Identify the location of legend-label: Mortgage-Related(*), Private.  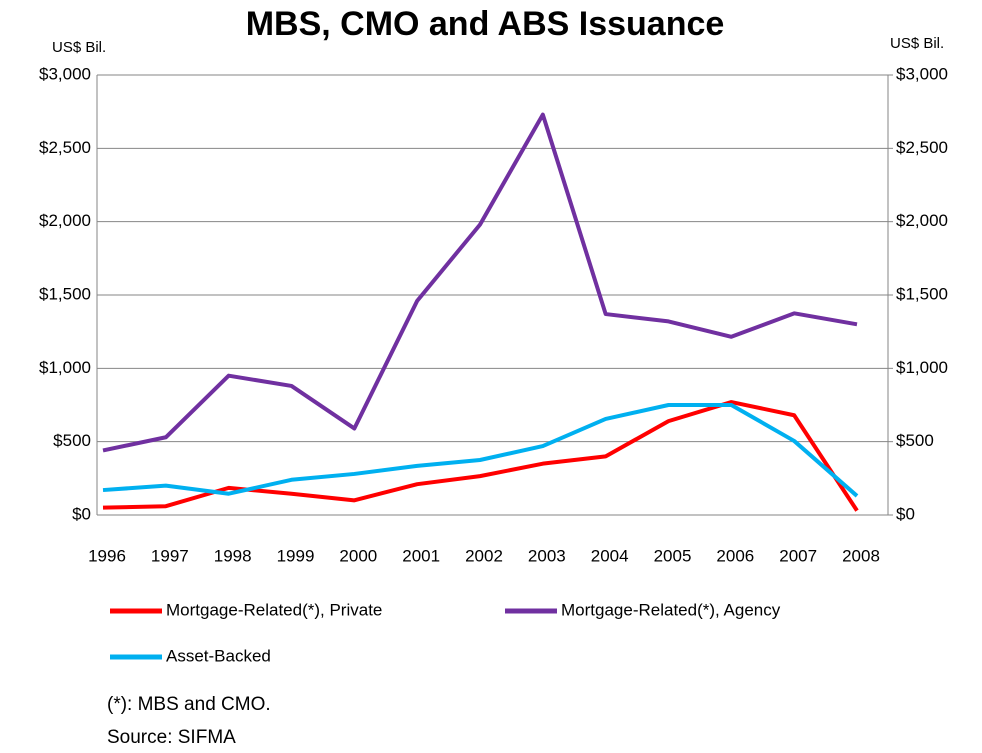
(274, 609).